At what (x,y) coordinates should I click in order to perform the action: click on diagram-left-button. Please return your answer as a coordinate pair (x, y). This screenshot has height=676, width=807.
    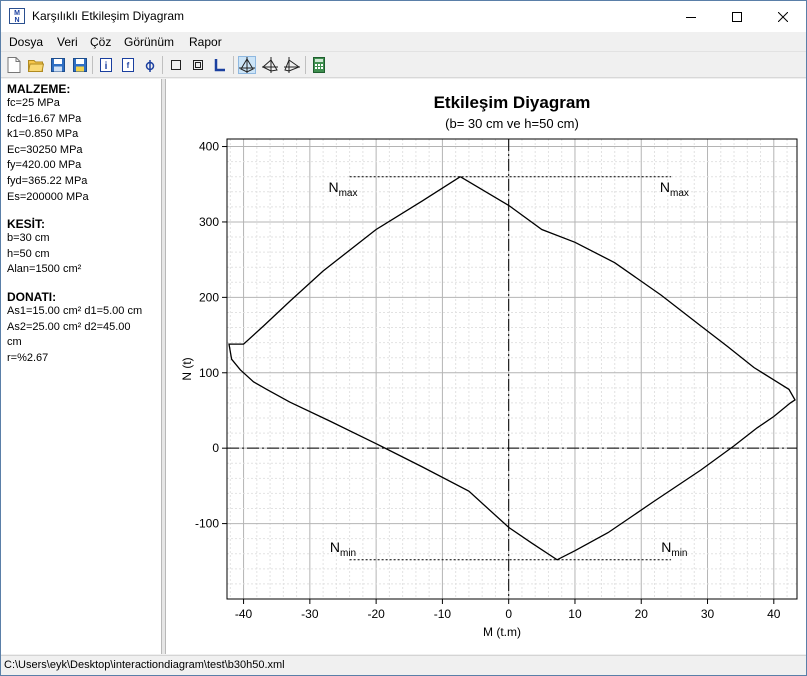
    Looking at the image, I should click on (270, 65).